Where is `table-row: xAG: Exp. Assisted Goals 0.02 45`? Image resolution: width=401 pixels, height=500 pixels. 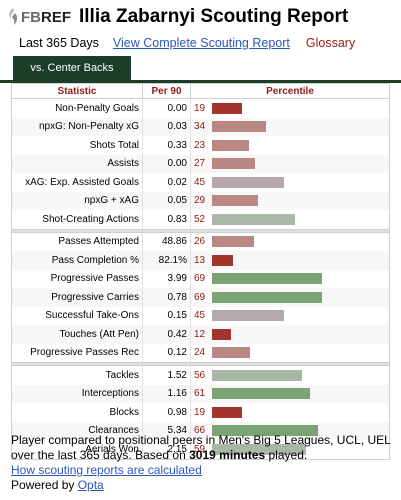 table-row: xAG: Exp. Assisted Goals 0.02 45 is located at coordinates (200, 182).